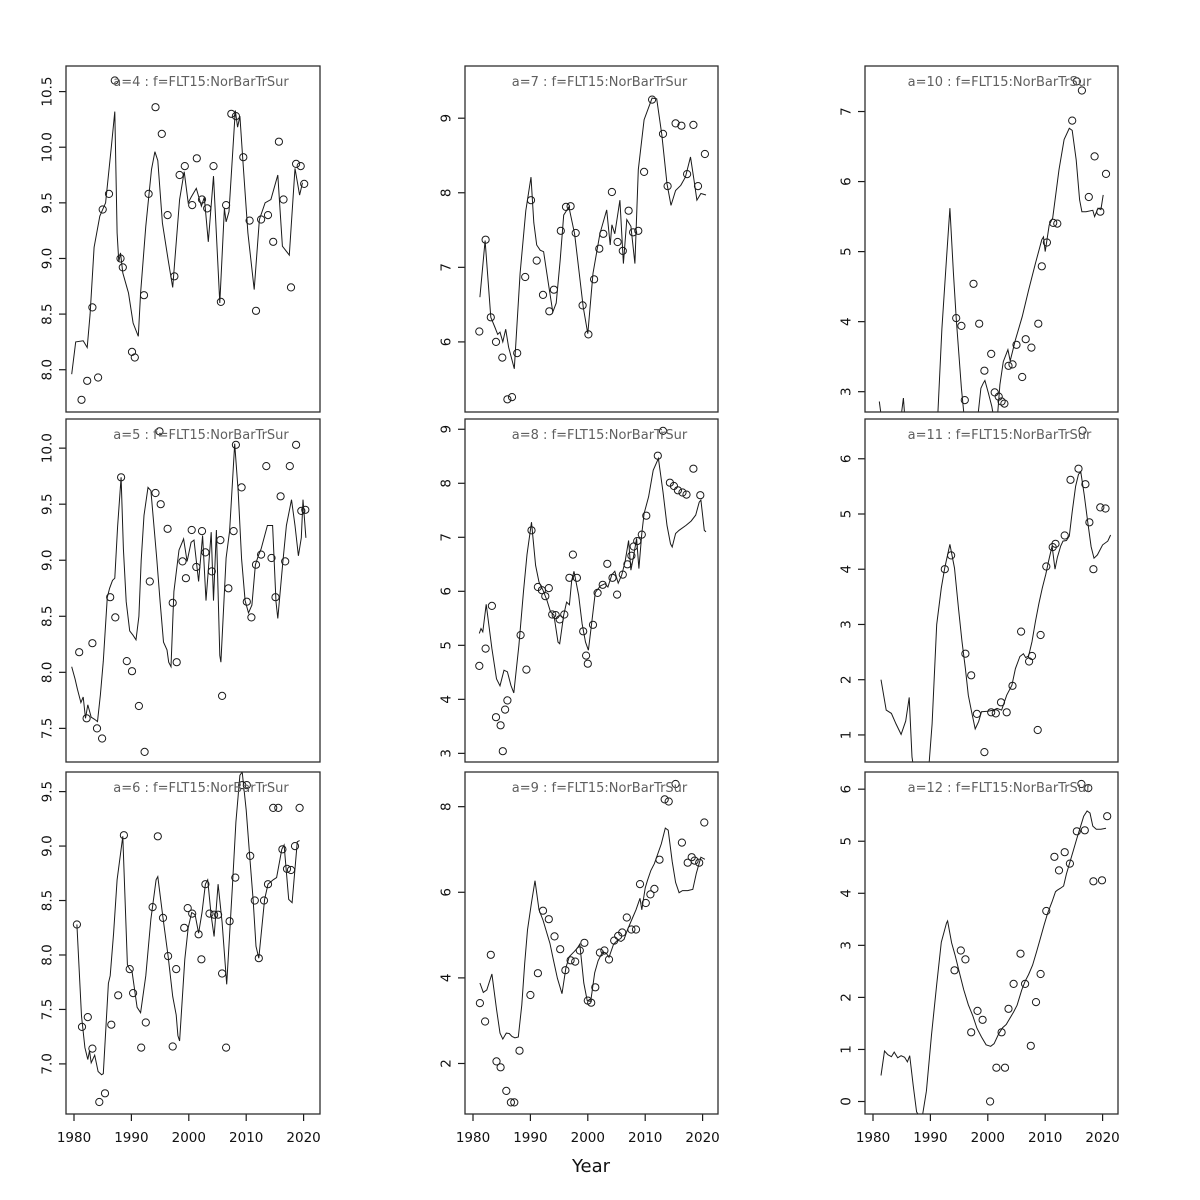 This screenshot has width=1200, height=1200. What do you see at coordinates (303, 1138) in the screenshot?
I see `x-axis-tick-label: 2020` at bounding box center [303, 1138].